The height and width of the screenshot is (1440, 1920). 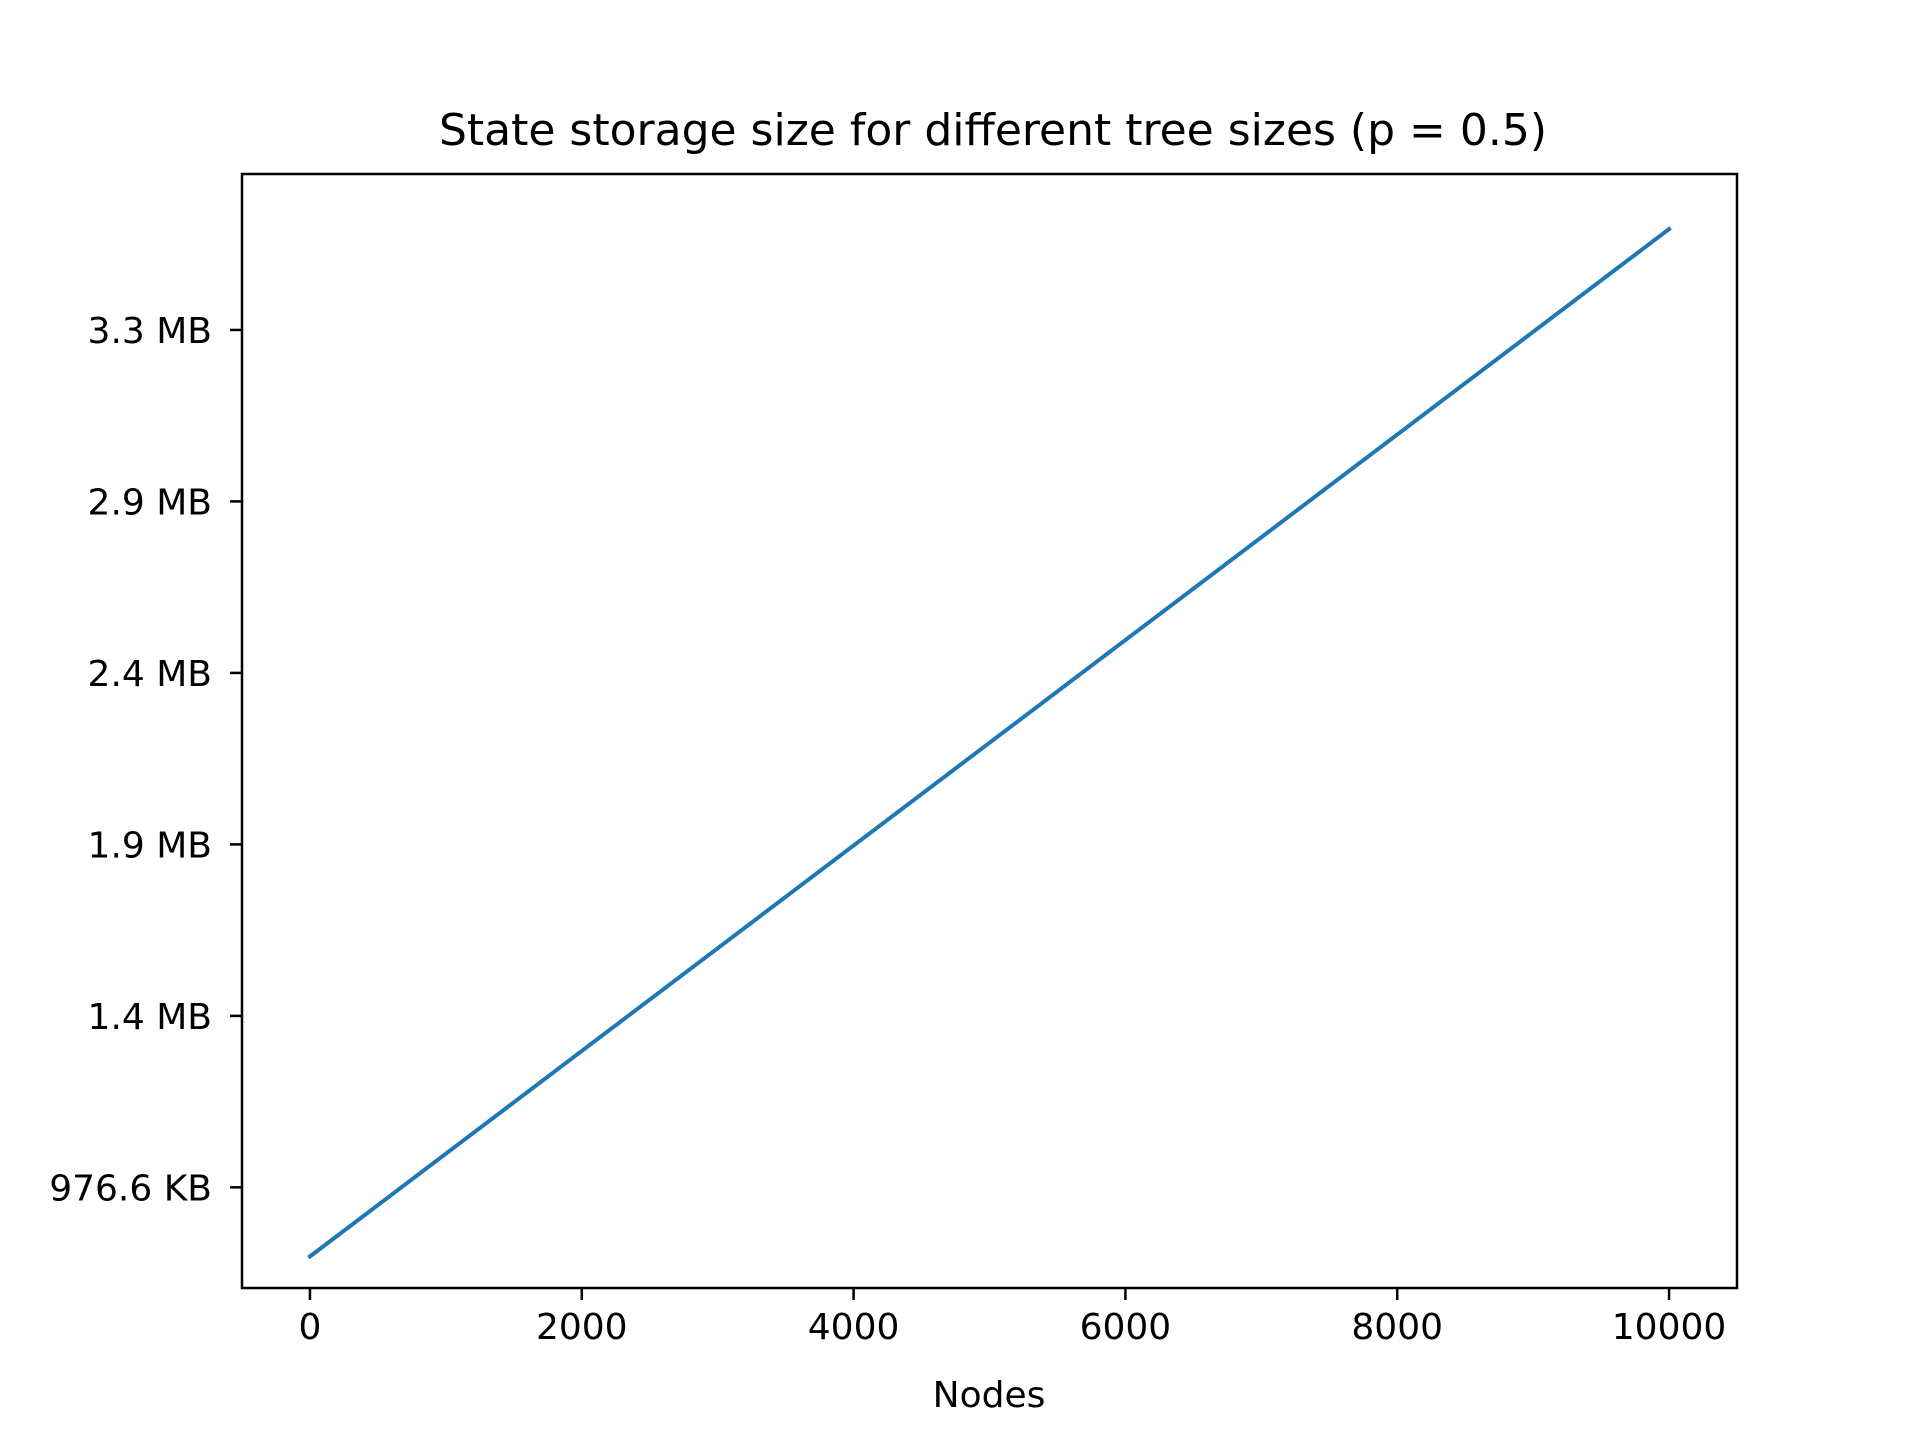 I want to click on x-tick-label: 4000, so click(x=854, y=1327).